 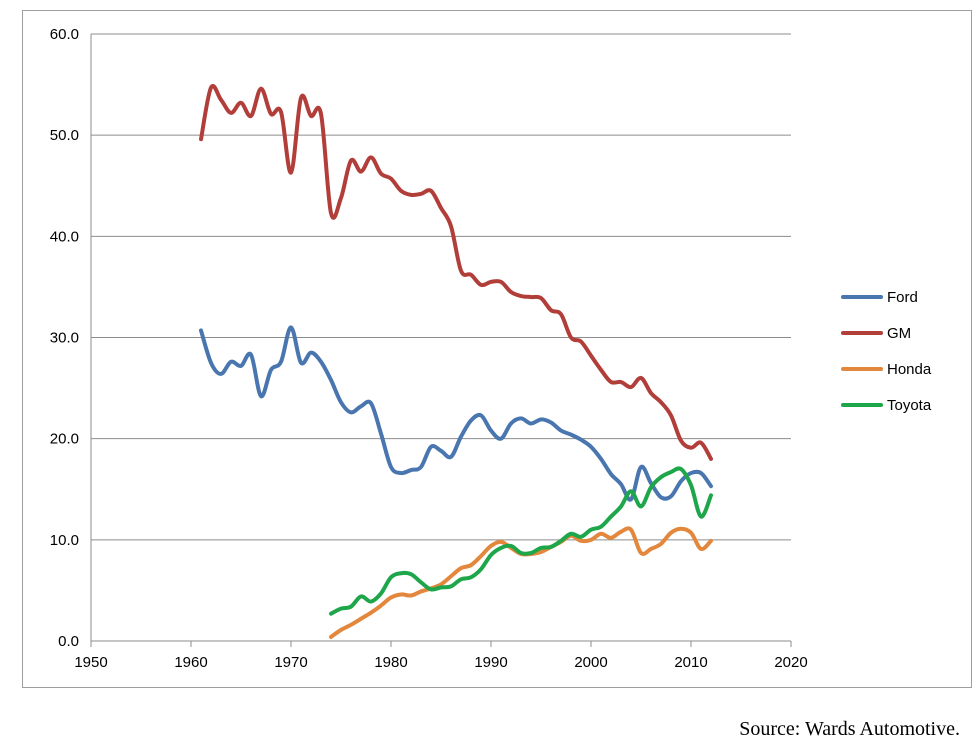 I want to click on y-tick-label: 0.0, so click(x=68, y=641).